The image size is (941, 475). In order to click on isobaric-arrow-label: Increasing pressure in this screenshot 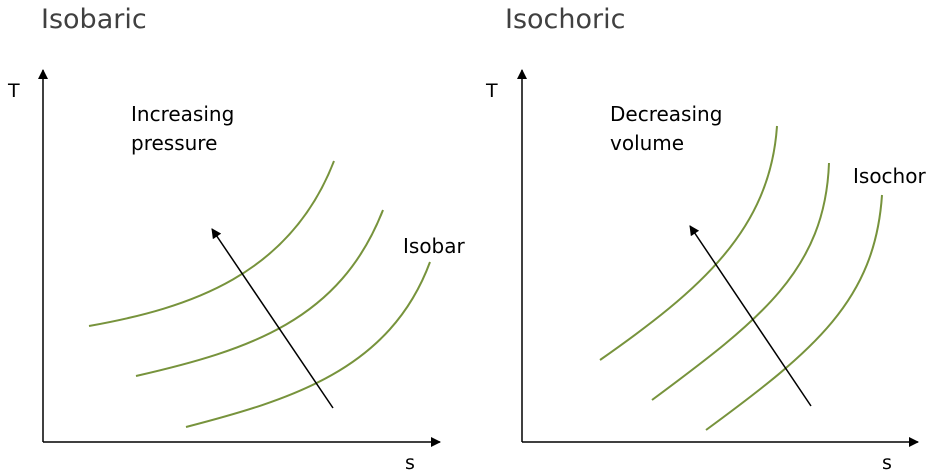, I will do `click(182, 129)`.